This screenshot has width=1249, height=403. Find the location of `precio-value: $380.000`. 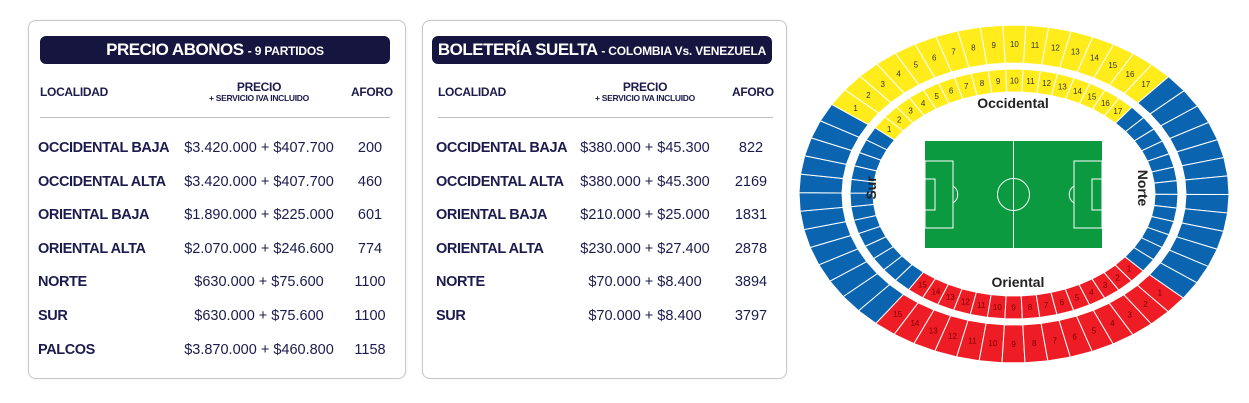

precio-value: $380.000 is located at coordinates (610, 181).